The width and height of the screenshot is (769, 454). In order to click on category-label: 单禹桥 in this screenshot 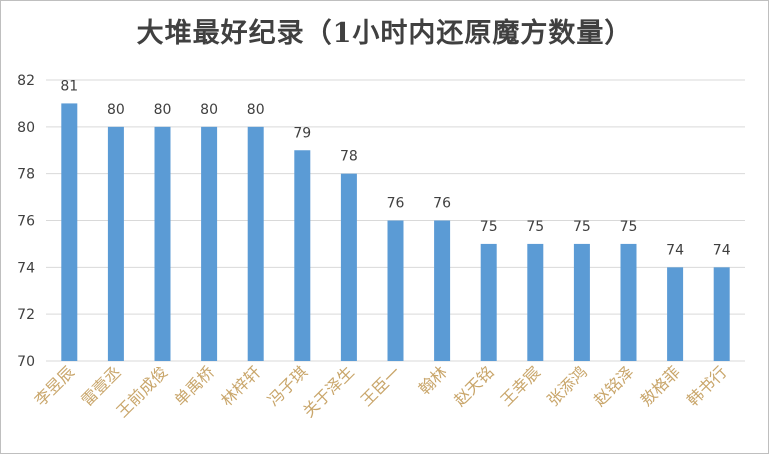, I will do `click(194, 385)`.